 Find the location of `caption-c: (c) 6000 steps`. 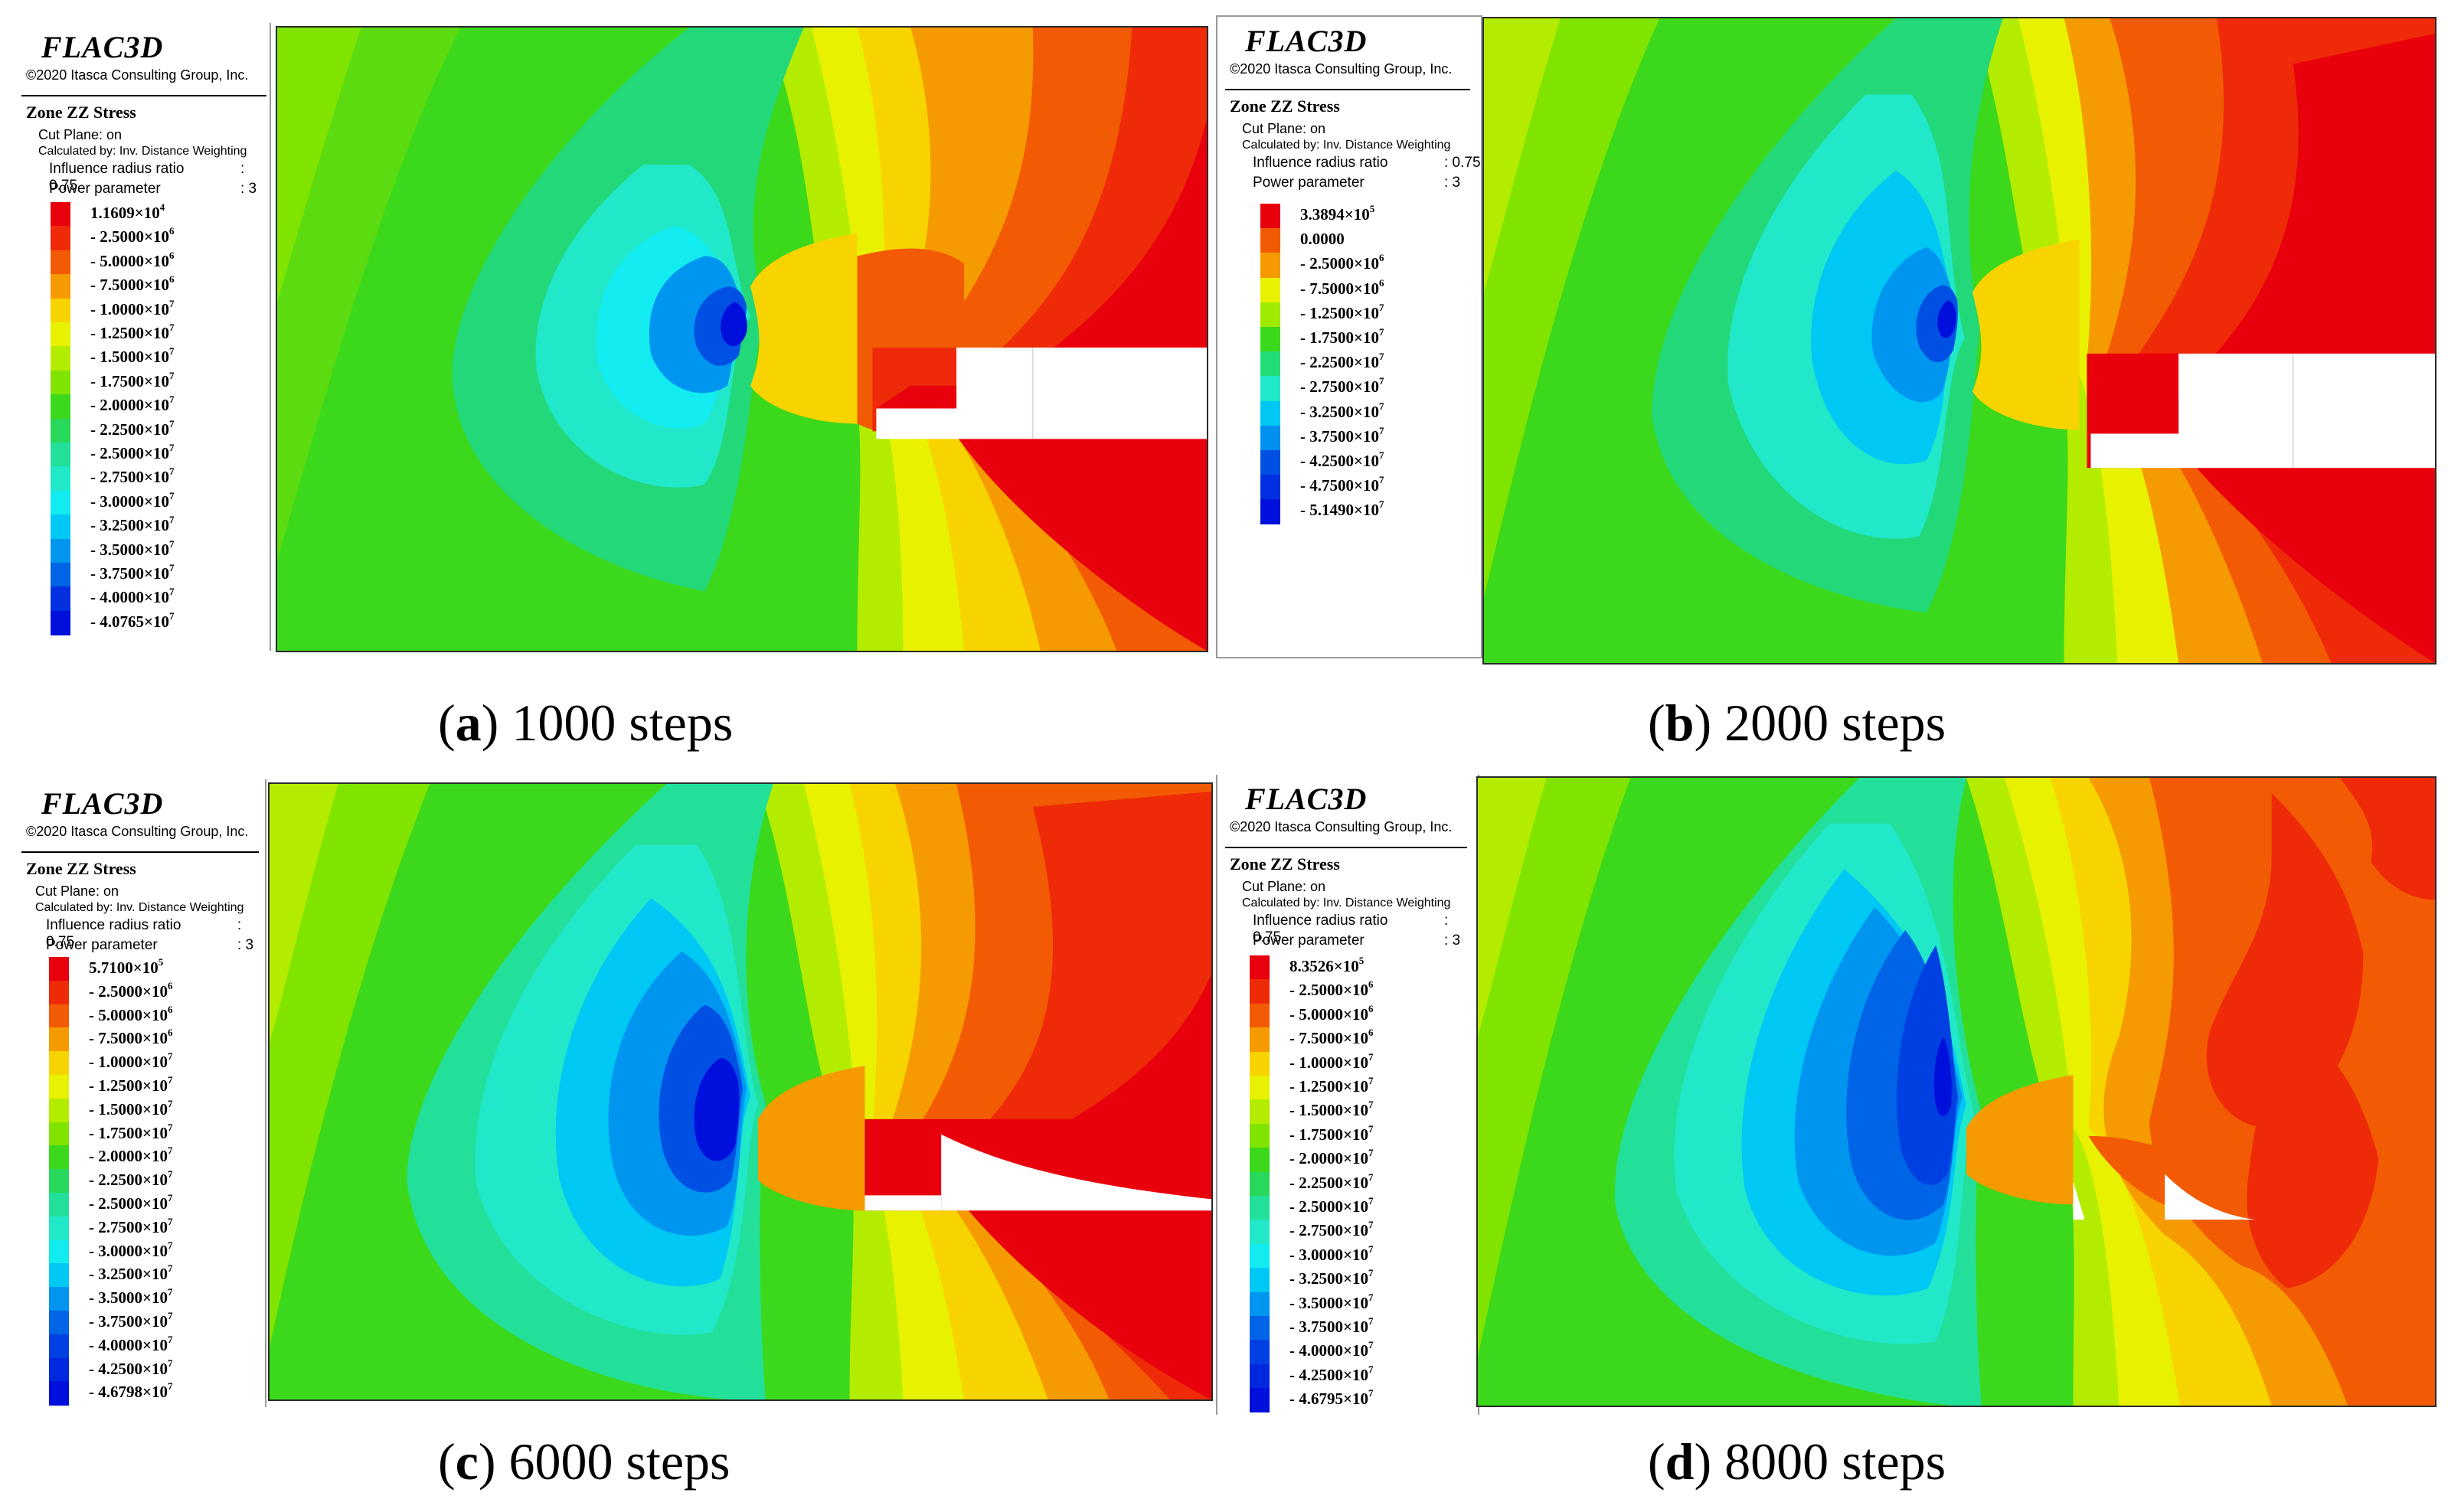

caption-c: (c) 6000 steps is located at coordinates (584, 1461).